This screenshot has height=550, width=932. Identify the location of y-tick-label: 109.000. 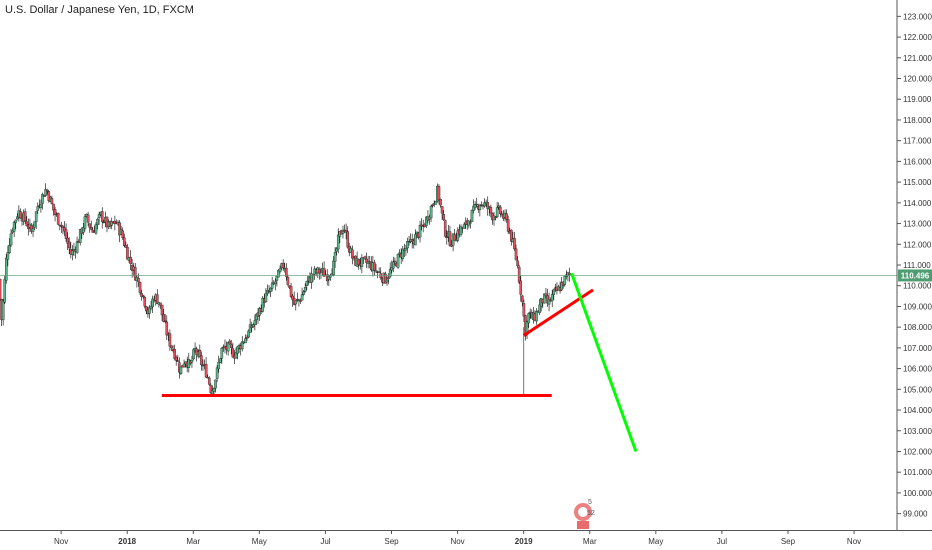
(917, 306).